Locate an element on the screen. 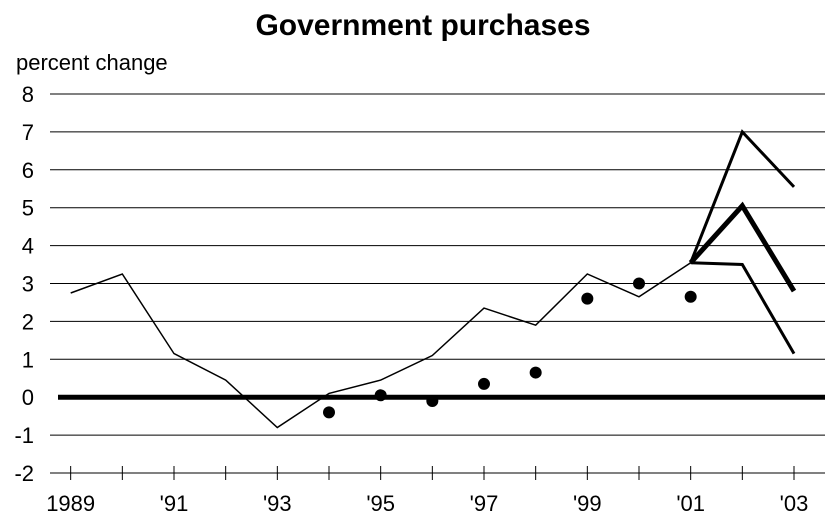 The width and height of the screenshot is (830, 523). x-tick-label: '97 is located at coordinates (484, 503).